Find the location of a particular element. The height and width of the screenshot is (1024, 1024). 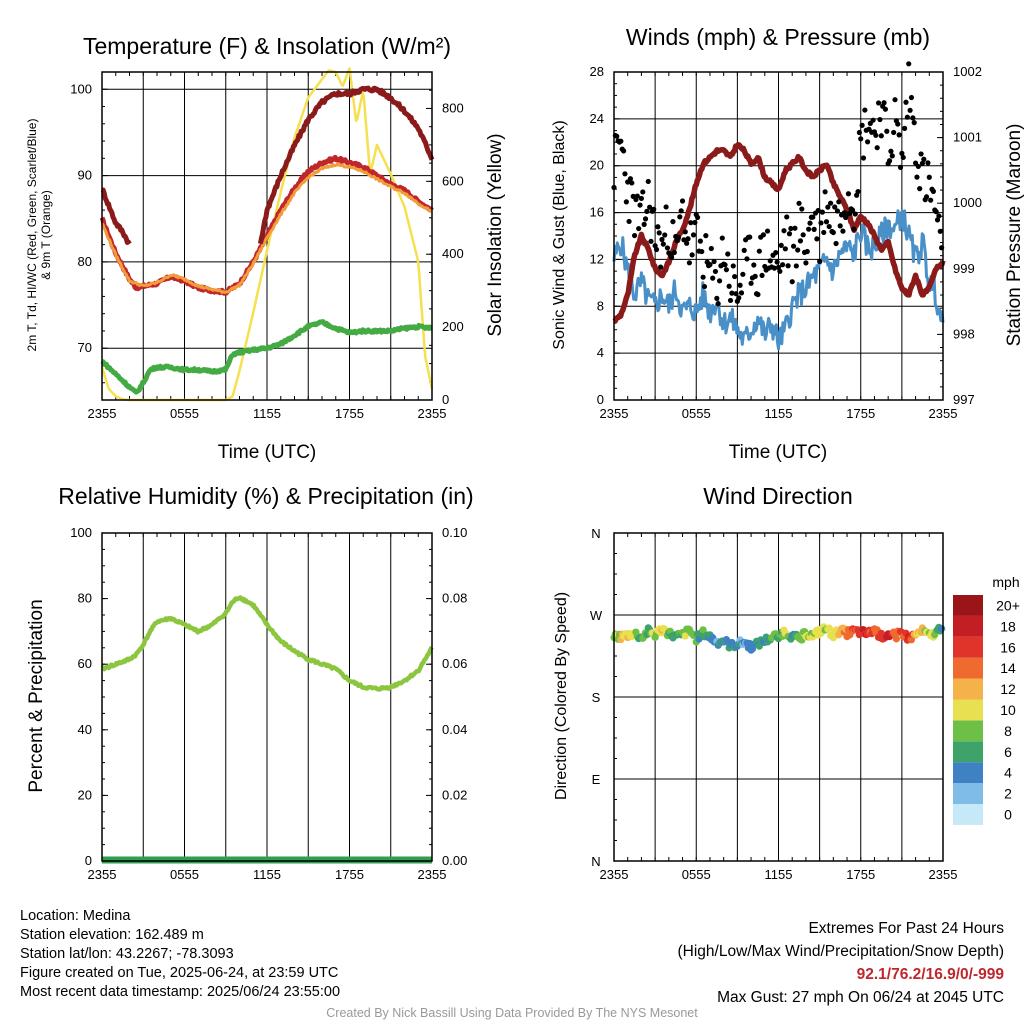

colorbar-label: 10 is located at coordinates (1008, 710).